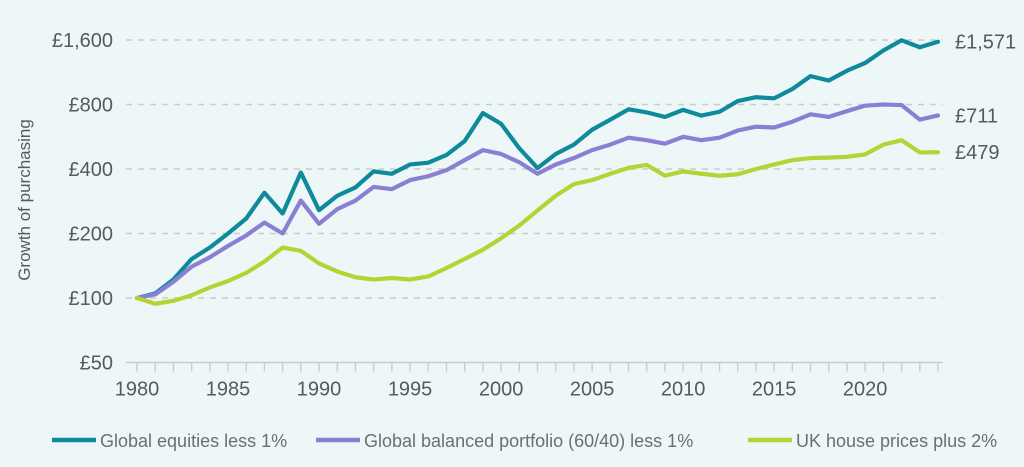 This screenshot has width=1024, height=467. What do you see at coordinates (96, 364) in the screenshot?
I see `y-tick-label: £50` at bounding box center [96, 364].